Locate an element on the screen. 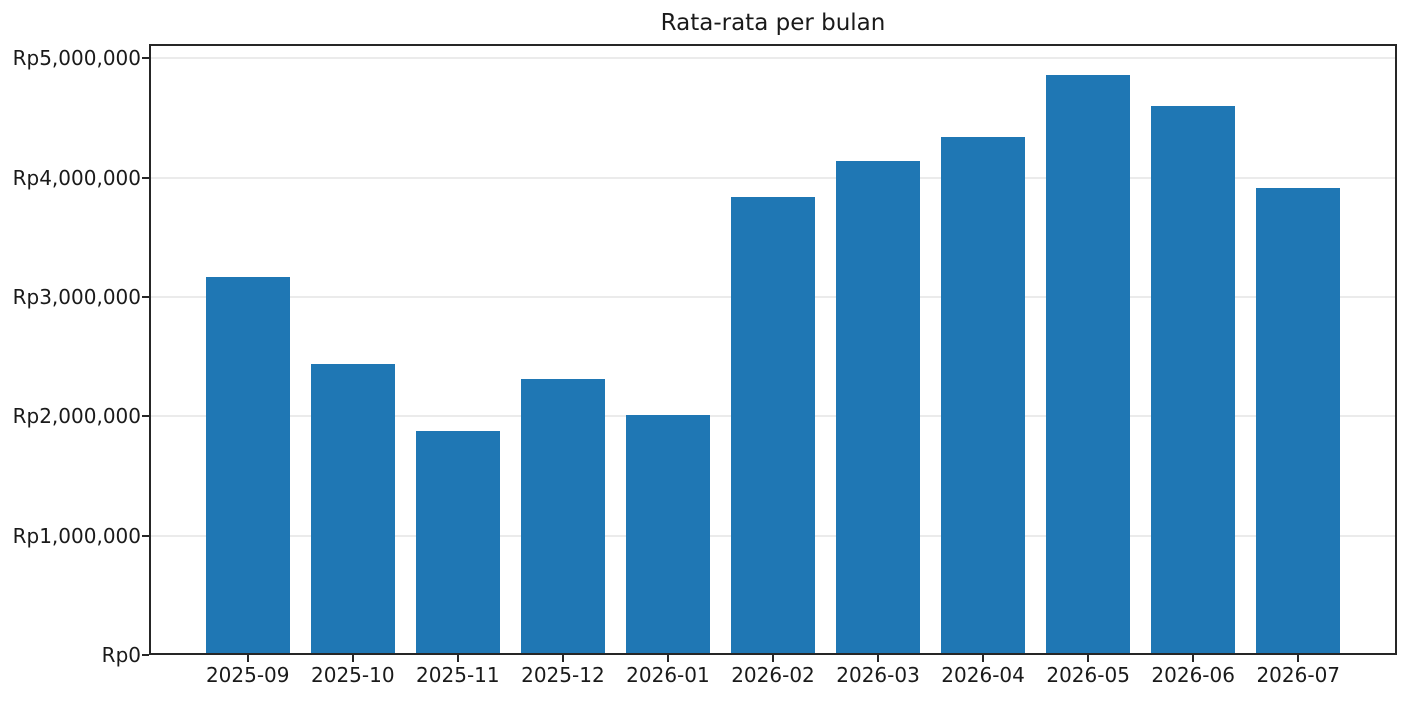 Image resolution: width=1410 pixels, height=704 pixels. x-tick-label: 2025-11 is located at coordinates (458, 675).